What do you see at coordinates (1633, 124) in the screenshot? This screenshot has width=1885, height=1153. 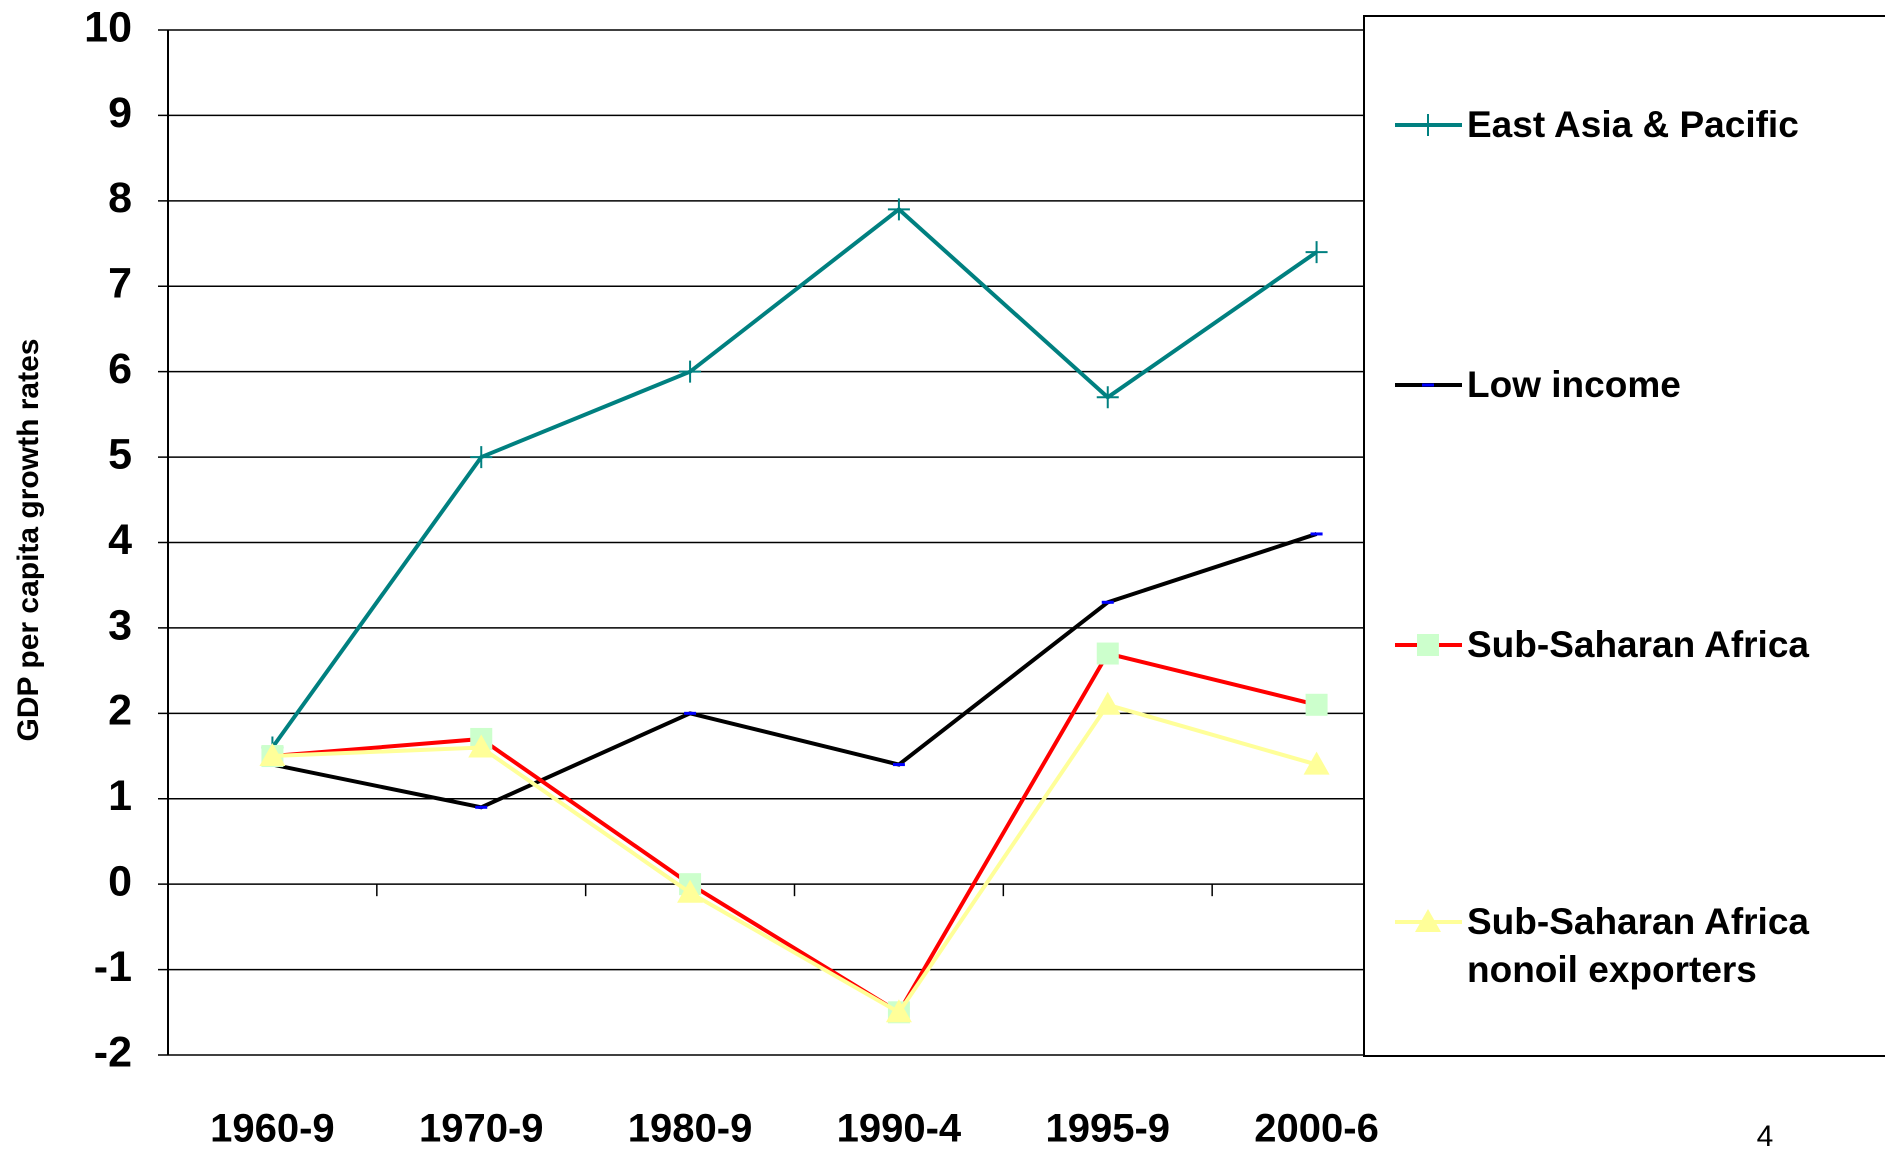 I see `legend-label: East Asia & Pacific` at bounding box center [1633, 124].